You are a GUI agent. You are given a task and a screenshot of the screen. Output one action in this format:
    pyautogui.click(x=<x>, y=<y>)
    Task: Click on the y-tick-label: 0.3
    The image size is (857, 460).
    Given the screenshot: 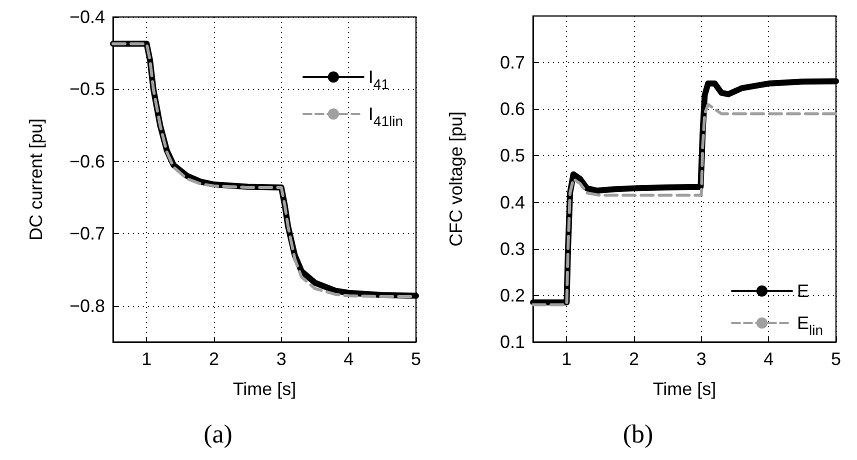 What is the action you would take?
    pyautogui.click(x=512, y=248)
    